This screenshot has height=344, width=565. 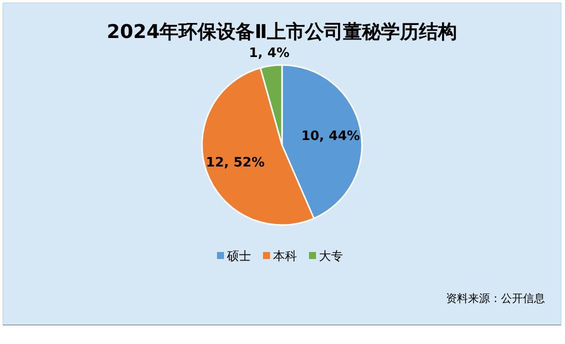 What do you see at coordinates (235, 163) in the screenshot?
I see `data-label: 12, 52%` at bounding box center [235, 163].